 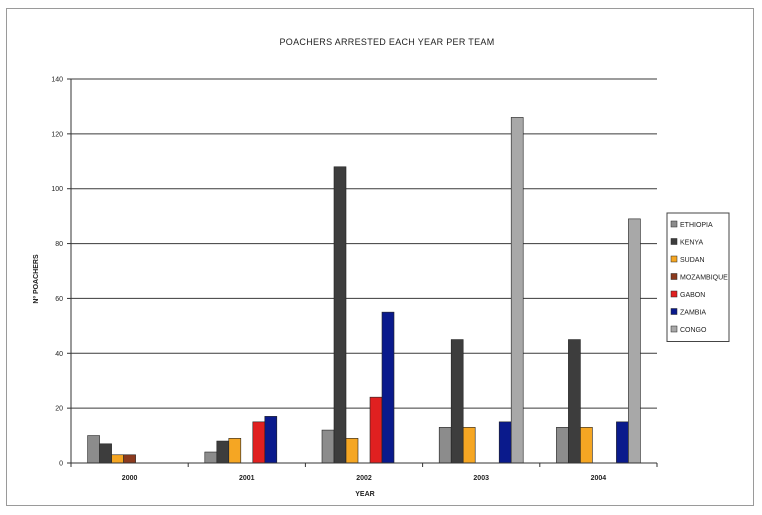 What do you see at coordinates (481, 478) in the screenshot?
I see `x-tick-label: 2003` at bounding box center [481, 478].